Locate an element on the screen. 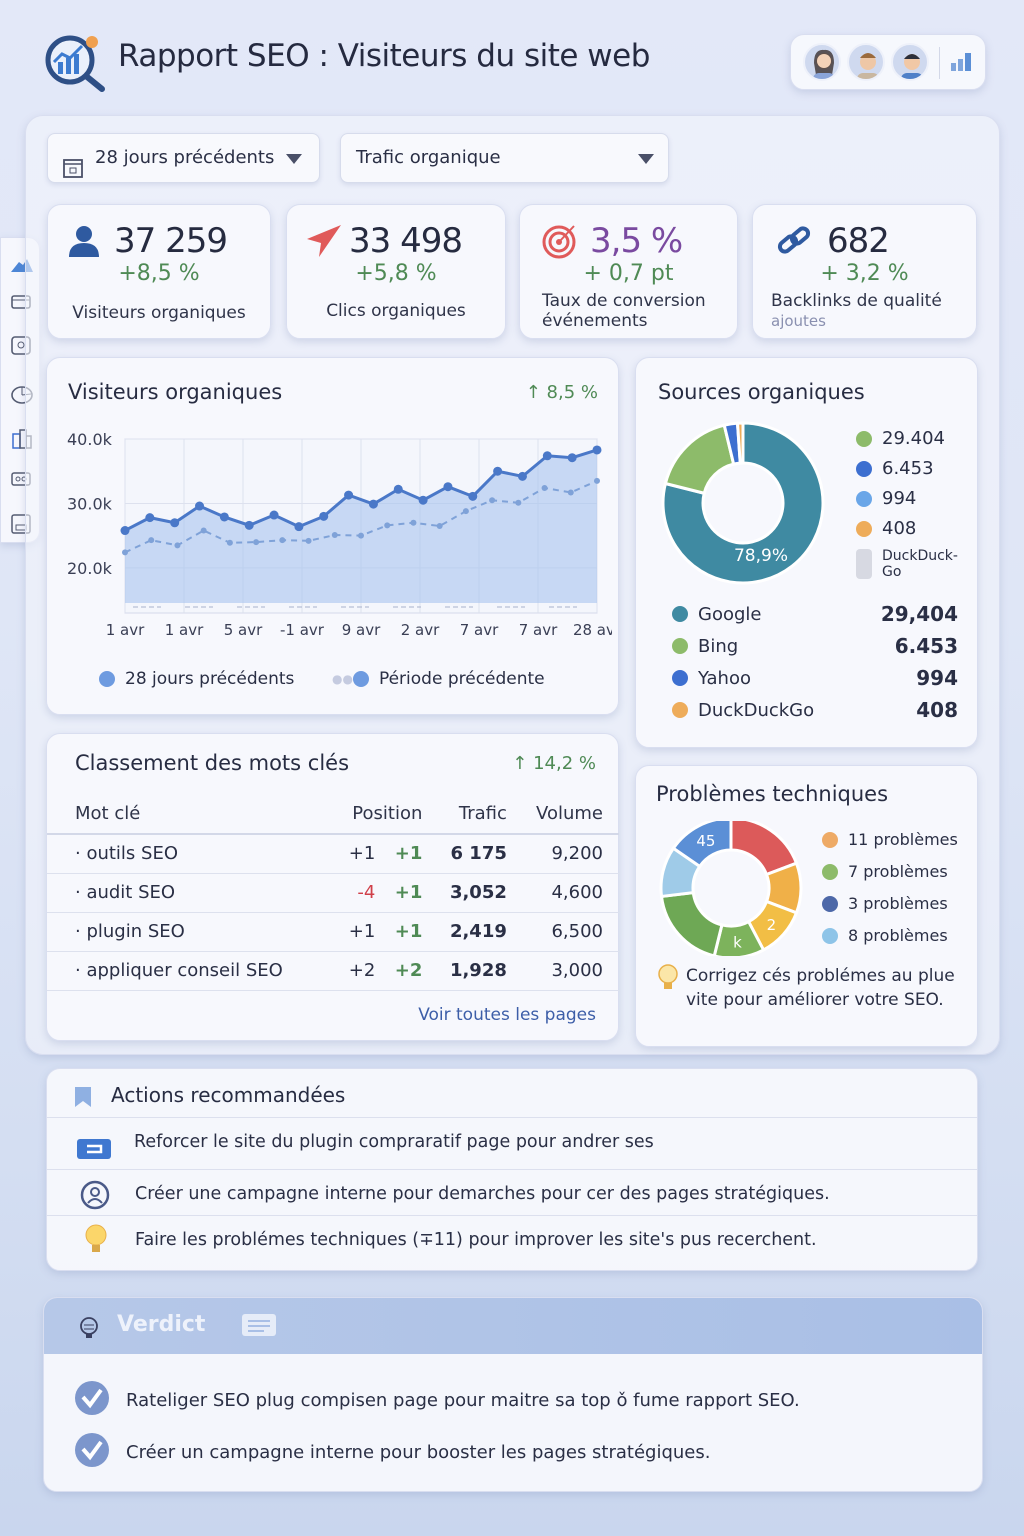  check-circle-icon is located at coordinates (92, 1400).